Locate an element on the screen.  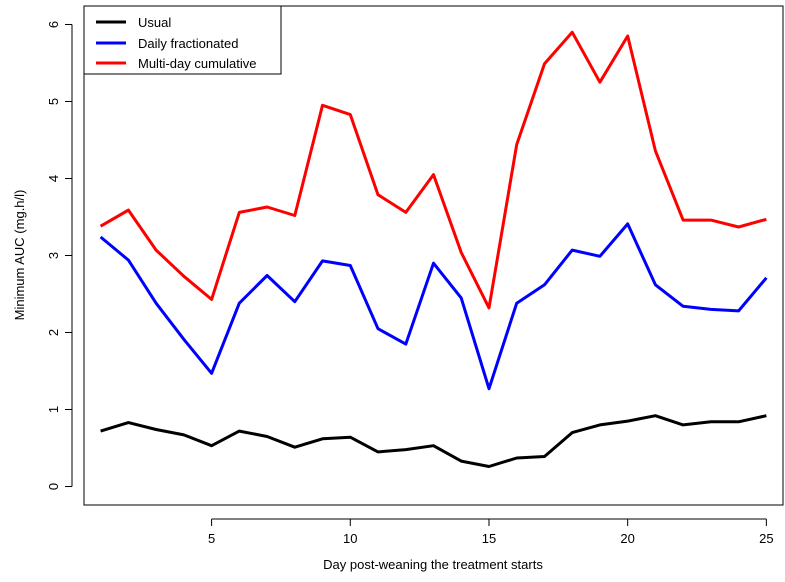
x-tick-label: 15 is located at coordinates (489, 538).